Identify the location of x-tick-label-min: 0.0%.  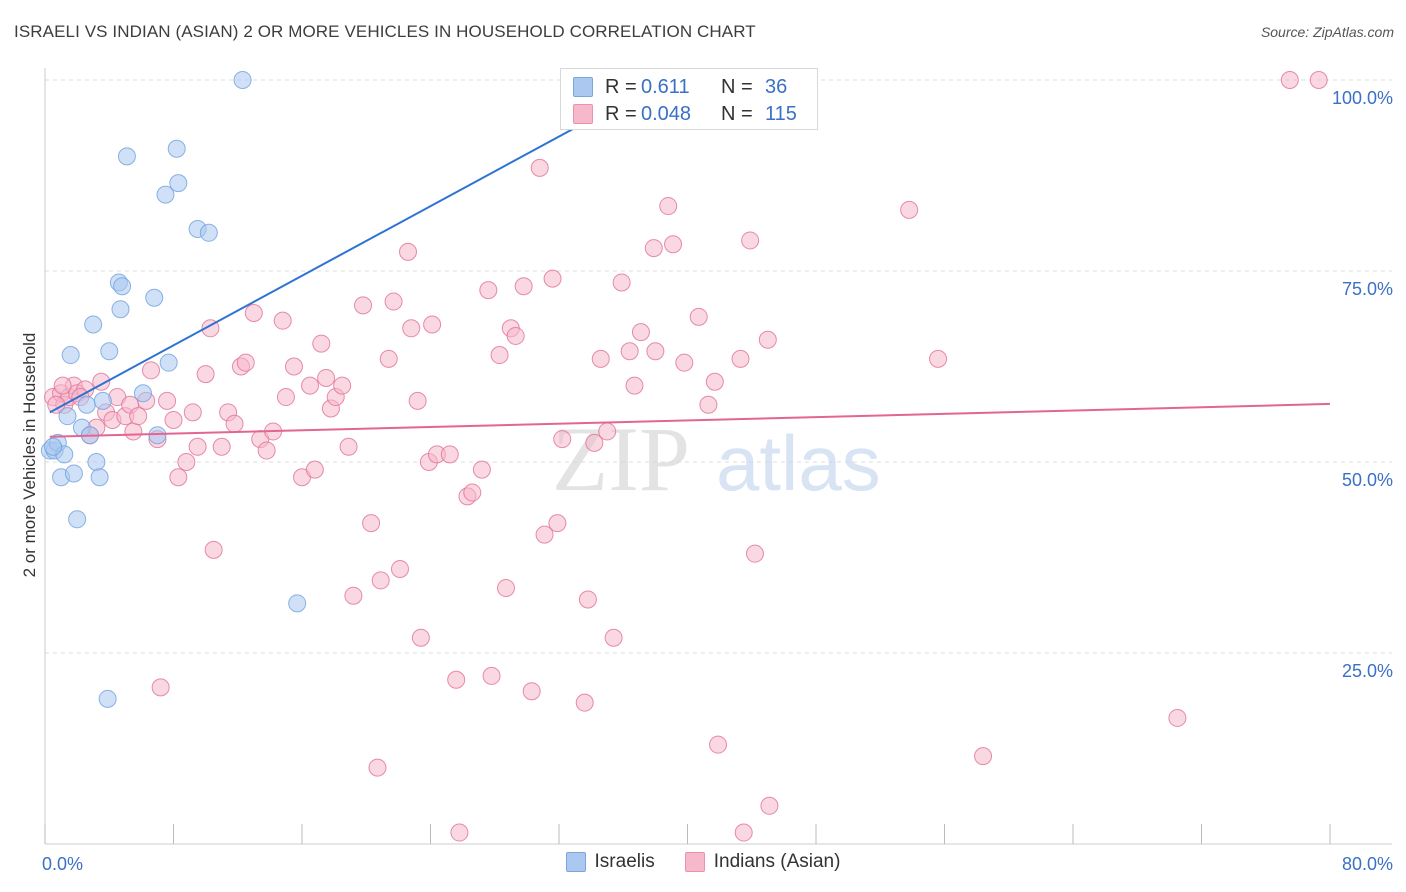
(62, 864).